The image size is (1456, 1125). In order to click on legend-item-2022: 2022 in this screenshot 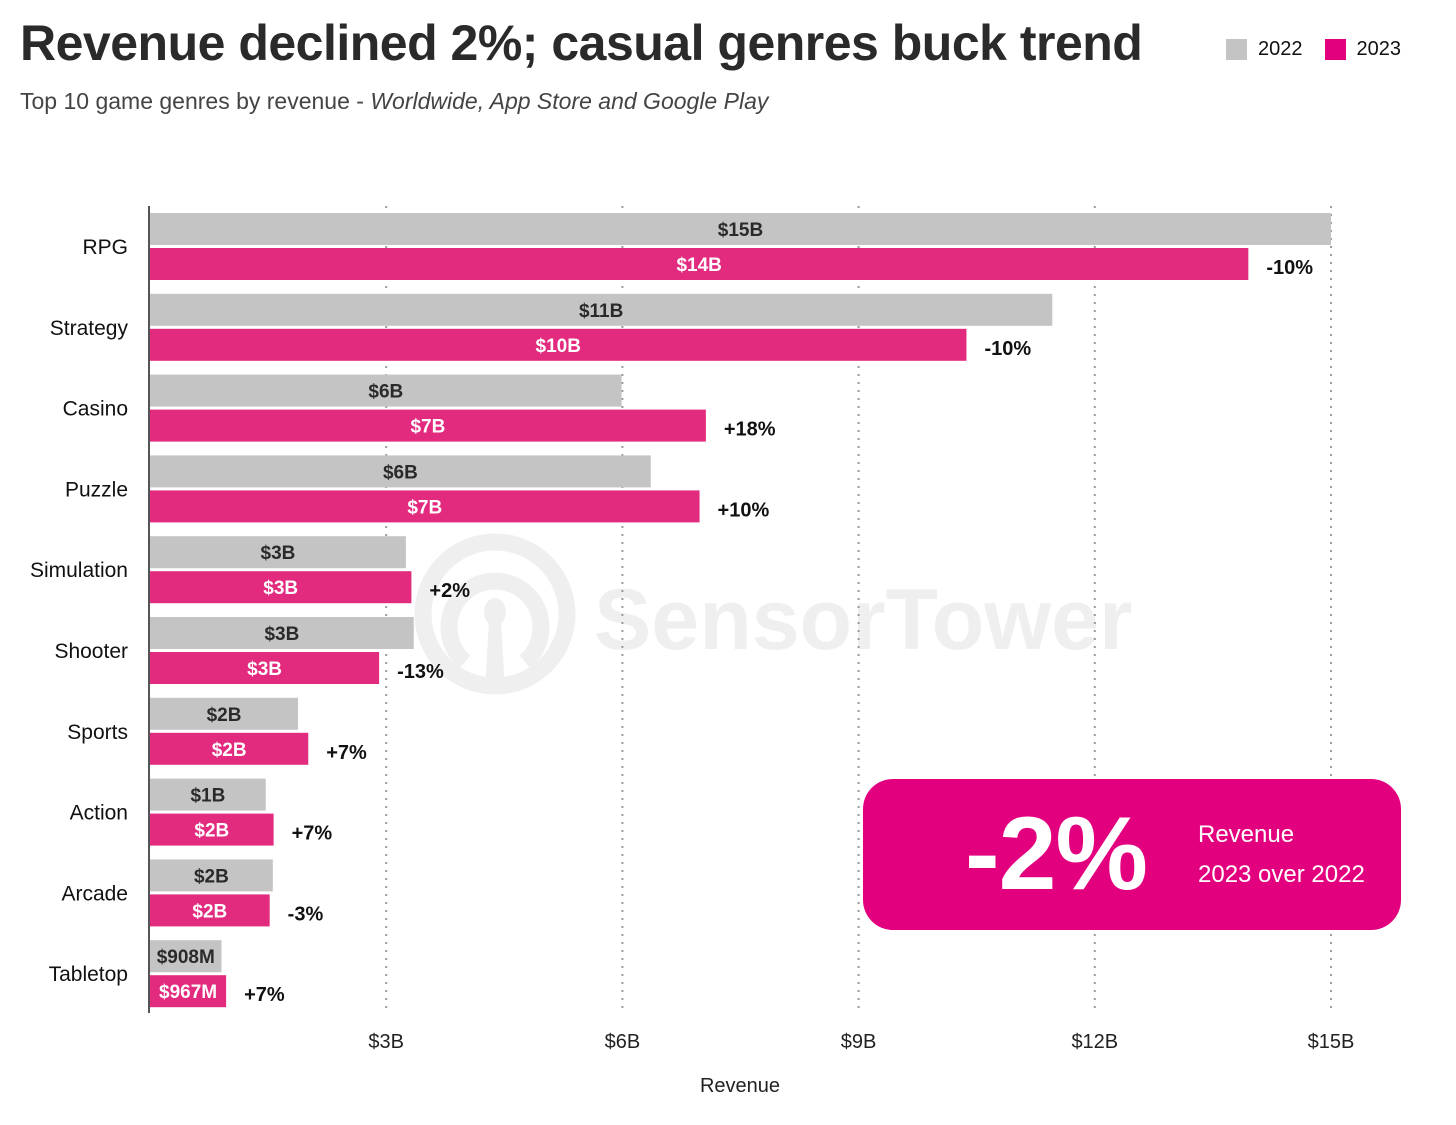, I will do `click(1264, 49)`.